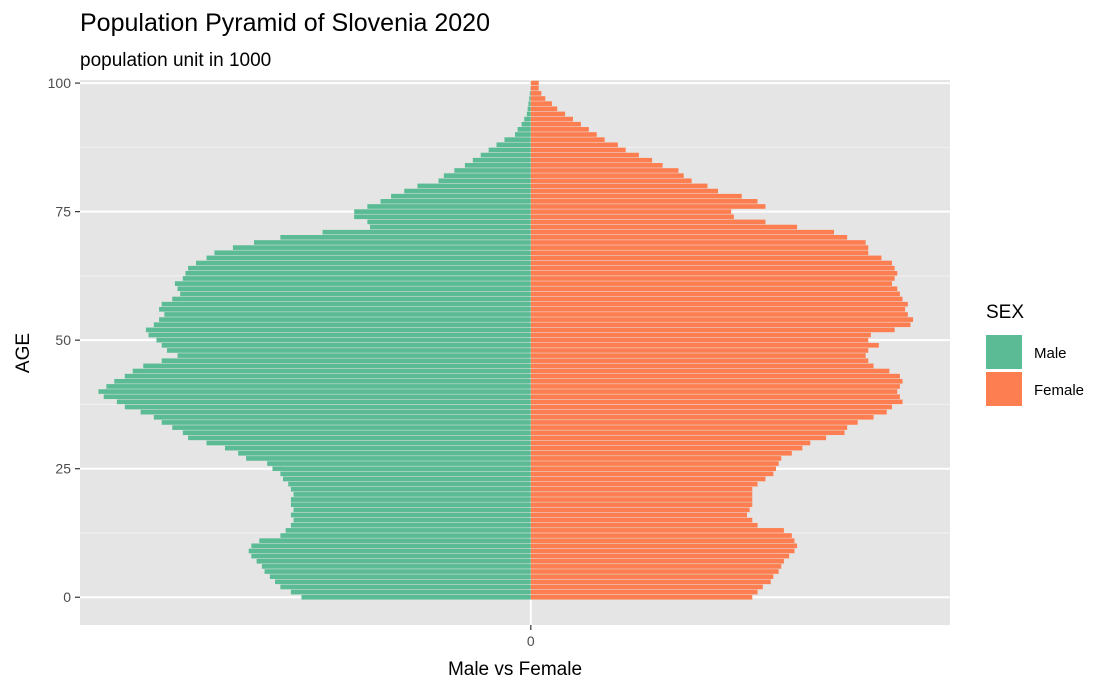  I want to click on y-tick-label: 25, so click(63, 469).